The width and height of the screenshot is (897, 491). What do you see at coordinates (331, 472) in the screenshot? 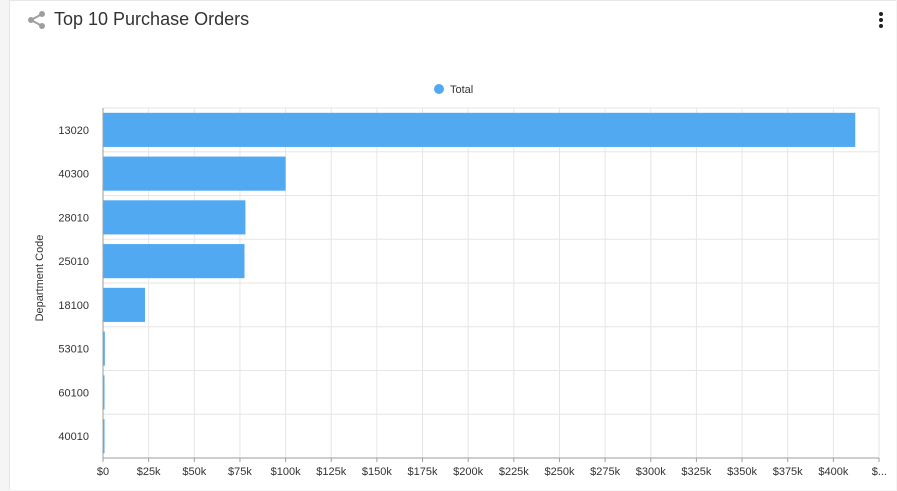
I see `x-tick-label: $125k` at bounding box center [331, 472].